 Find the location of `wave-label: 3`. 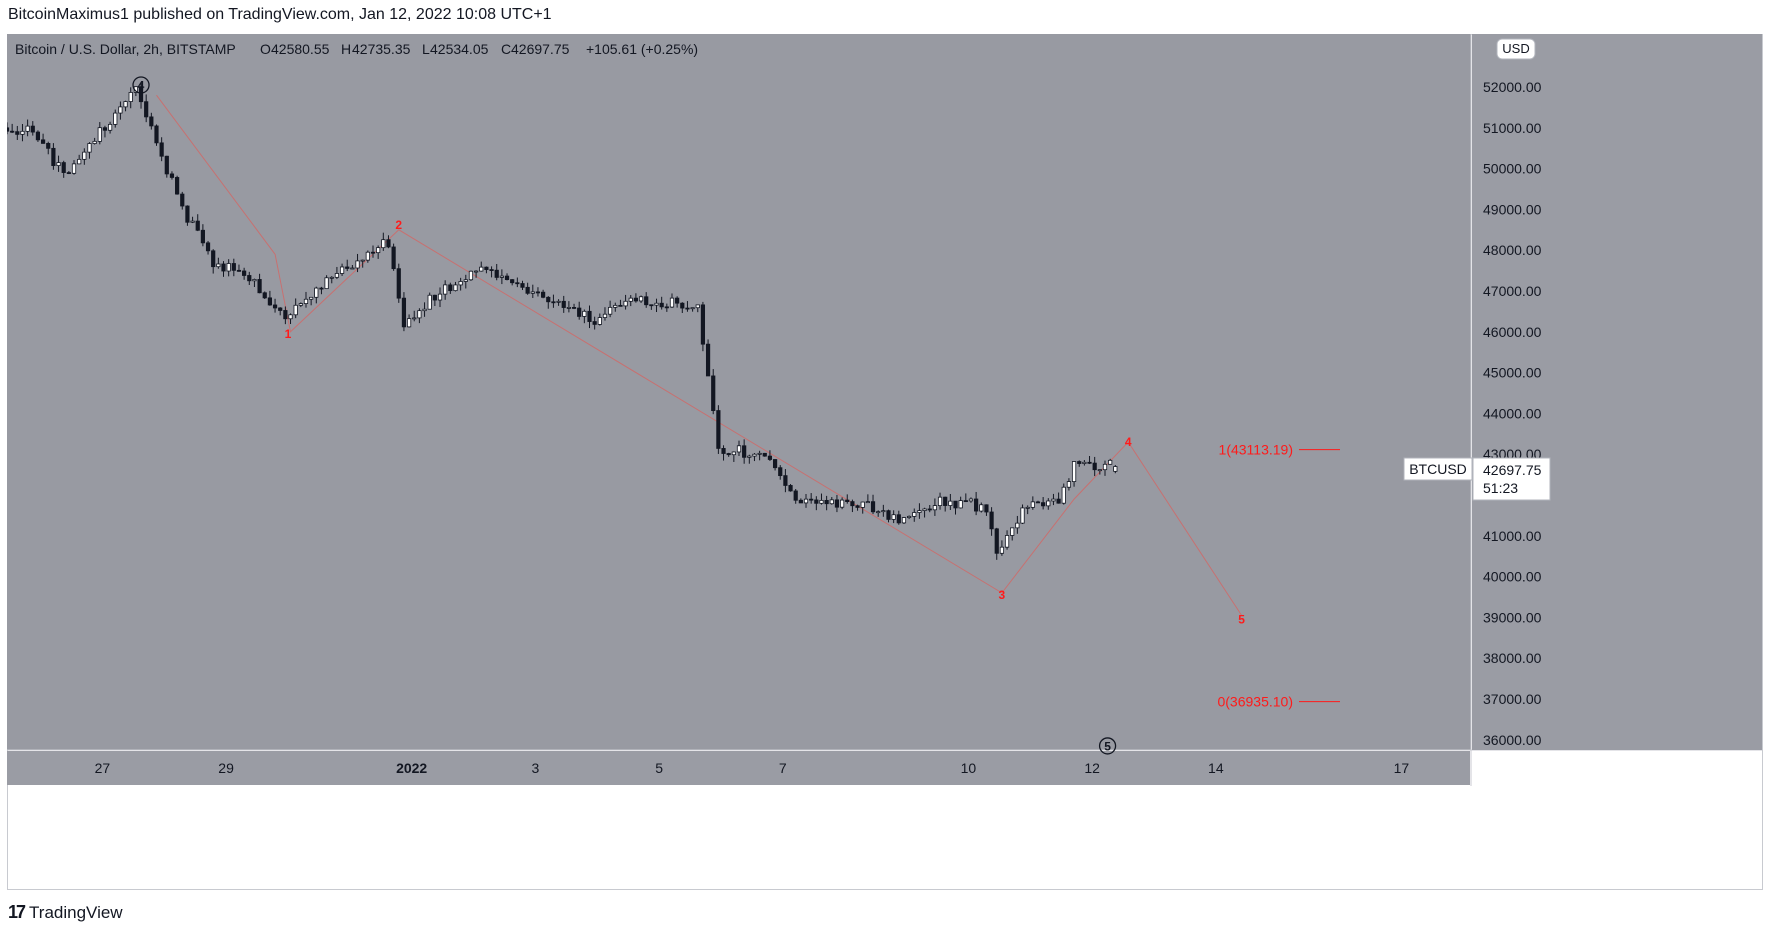

wave-label: 3 is located at coordinates (1002, 595).